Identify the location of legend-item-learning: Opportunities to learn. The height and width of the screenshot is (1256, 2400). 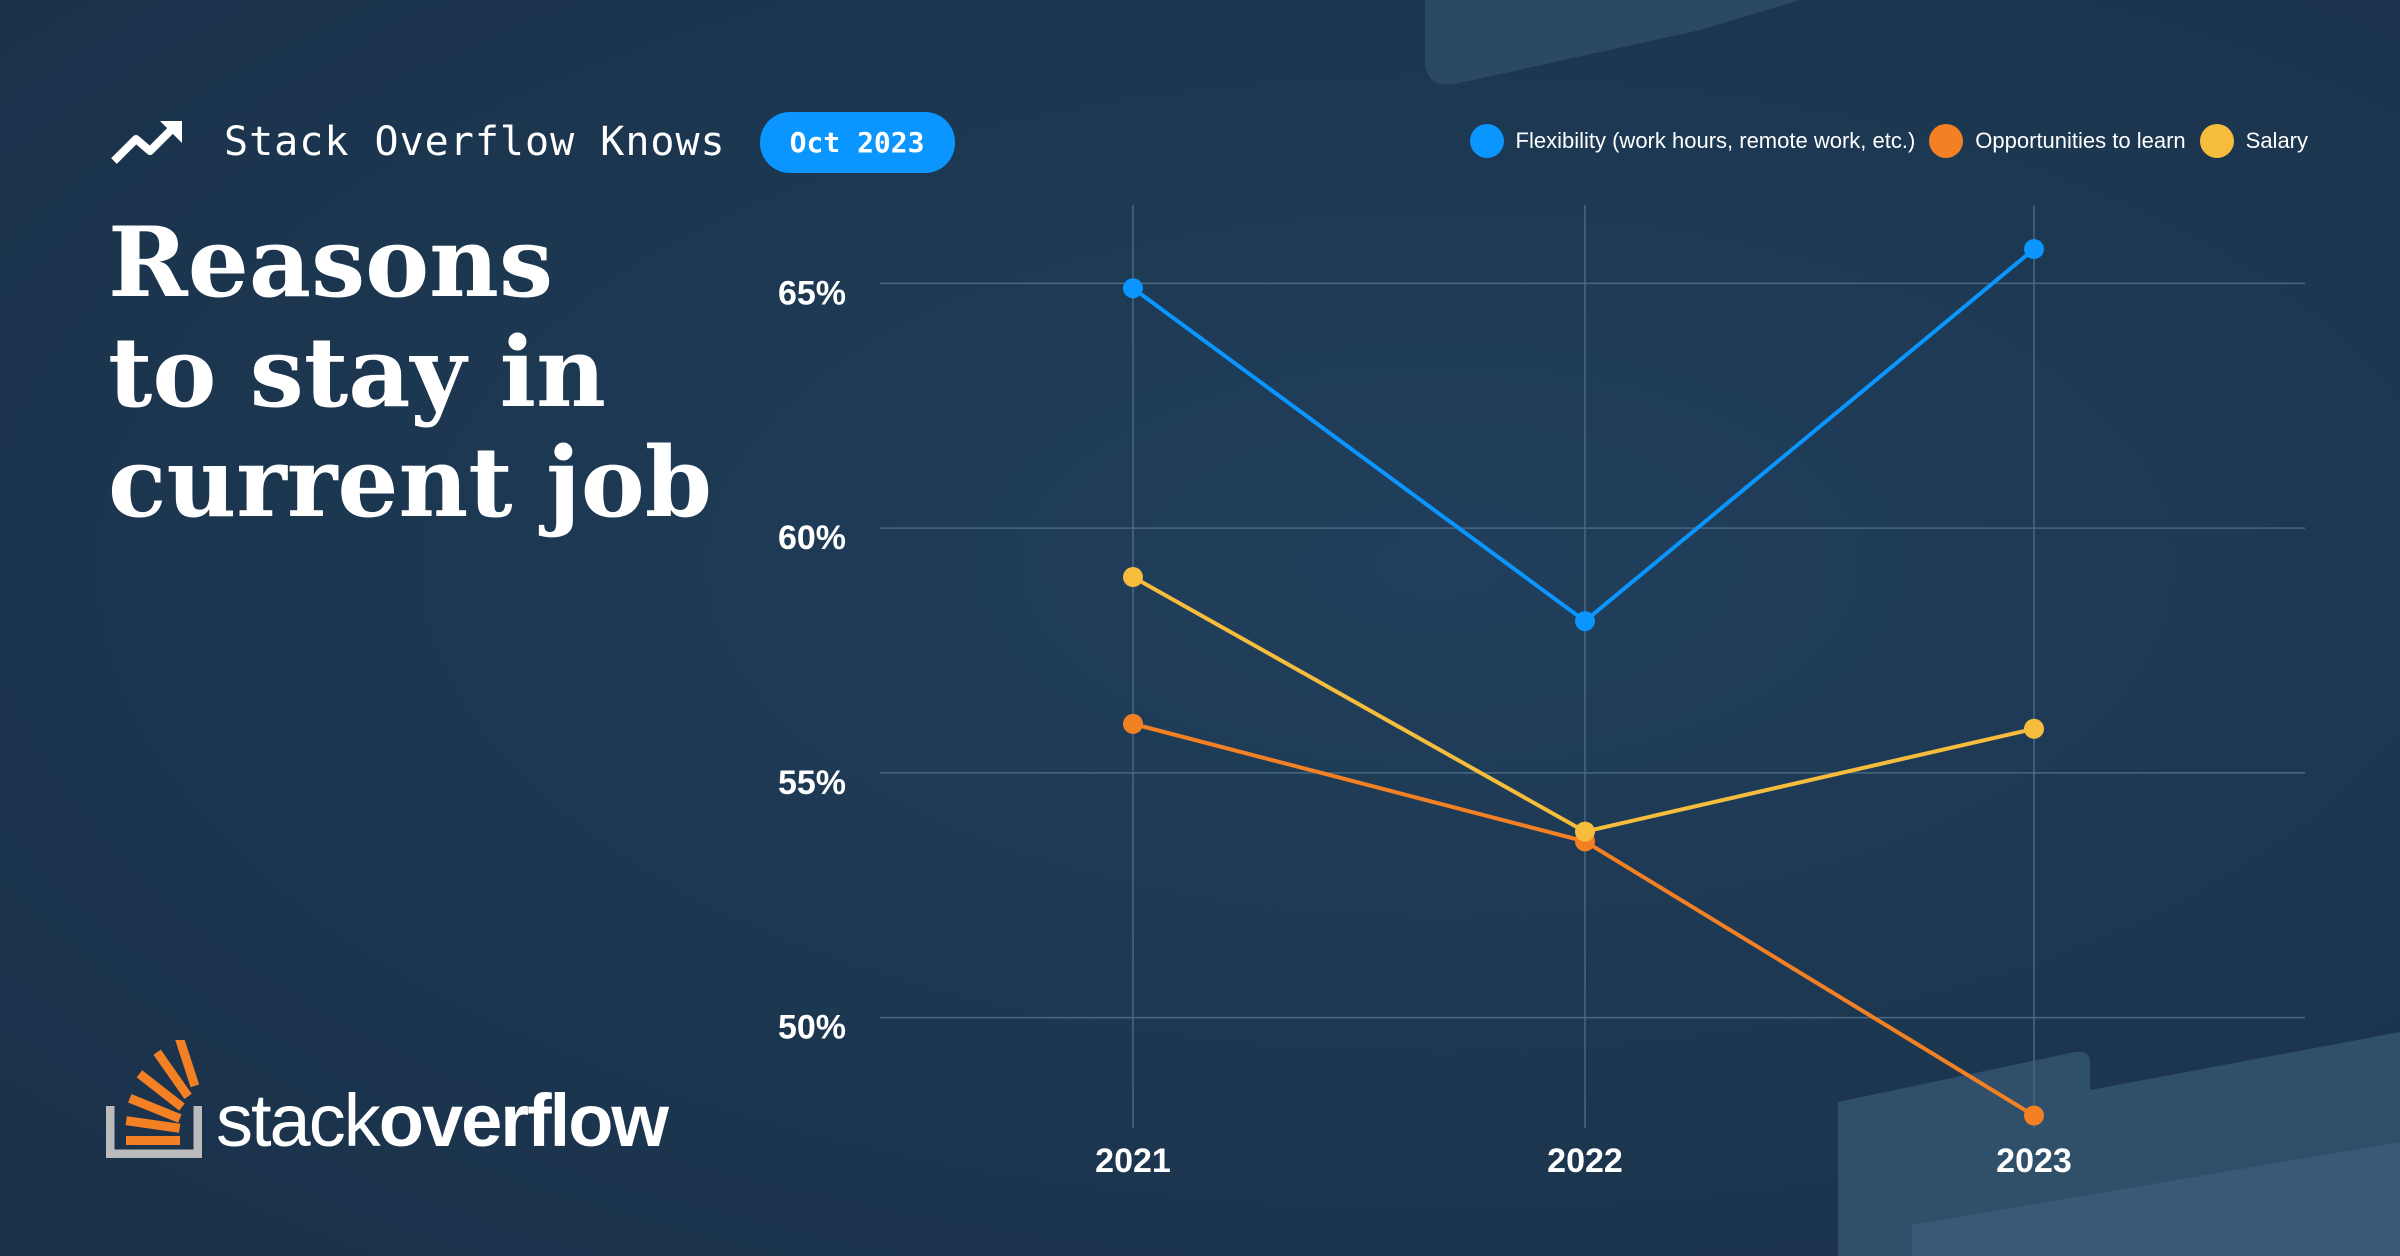
(2057, 141).